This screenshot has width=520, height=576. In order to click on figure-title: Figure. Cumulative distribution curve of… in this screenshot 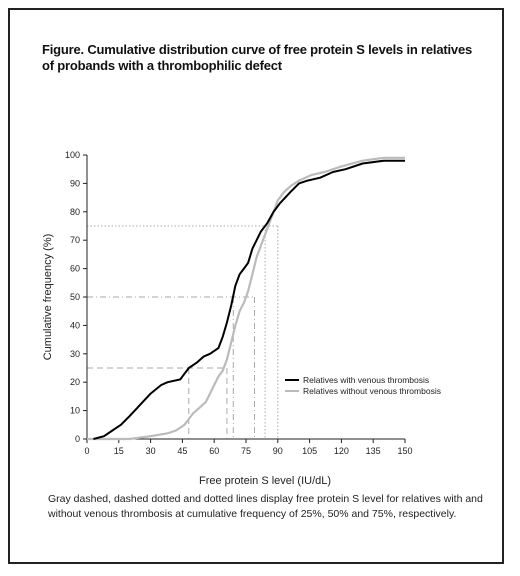, I will do `click(257, 57)`.